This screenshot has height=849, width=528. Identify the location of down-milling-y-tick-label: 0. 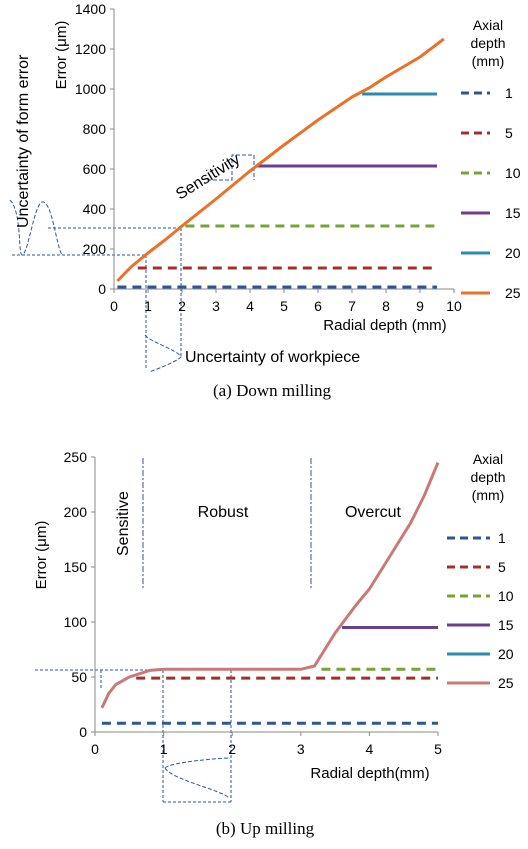
(102, 289).